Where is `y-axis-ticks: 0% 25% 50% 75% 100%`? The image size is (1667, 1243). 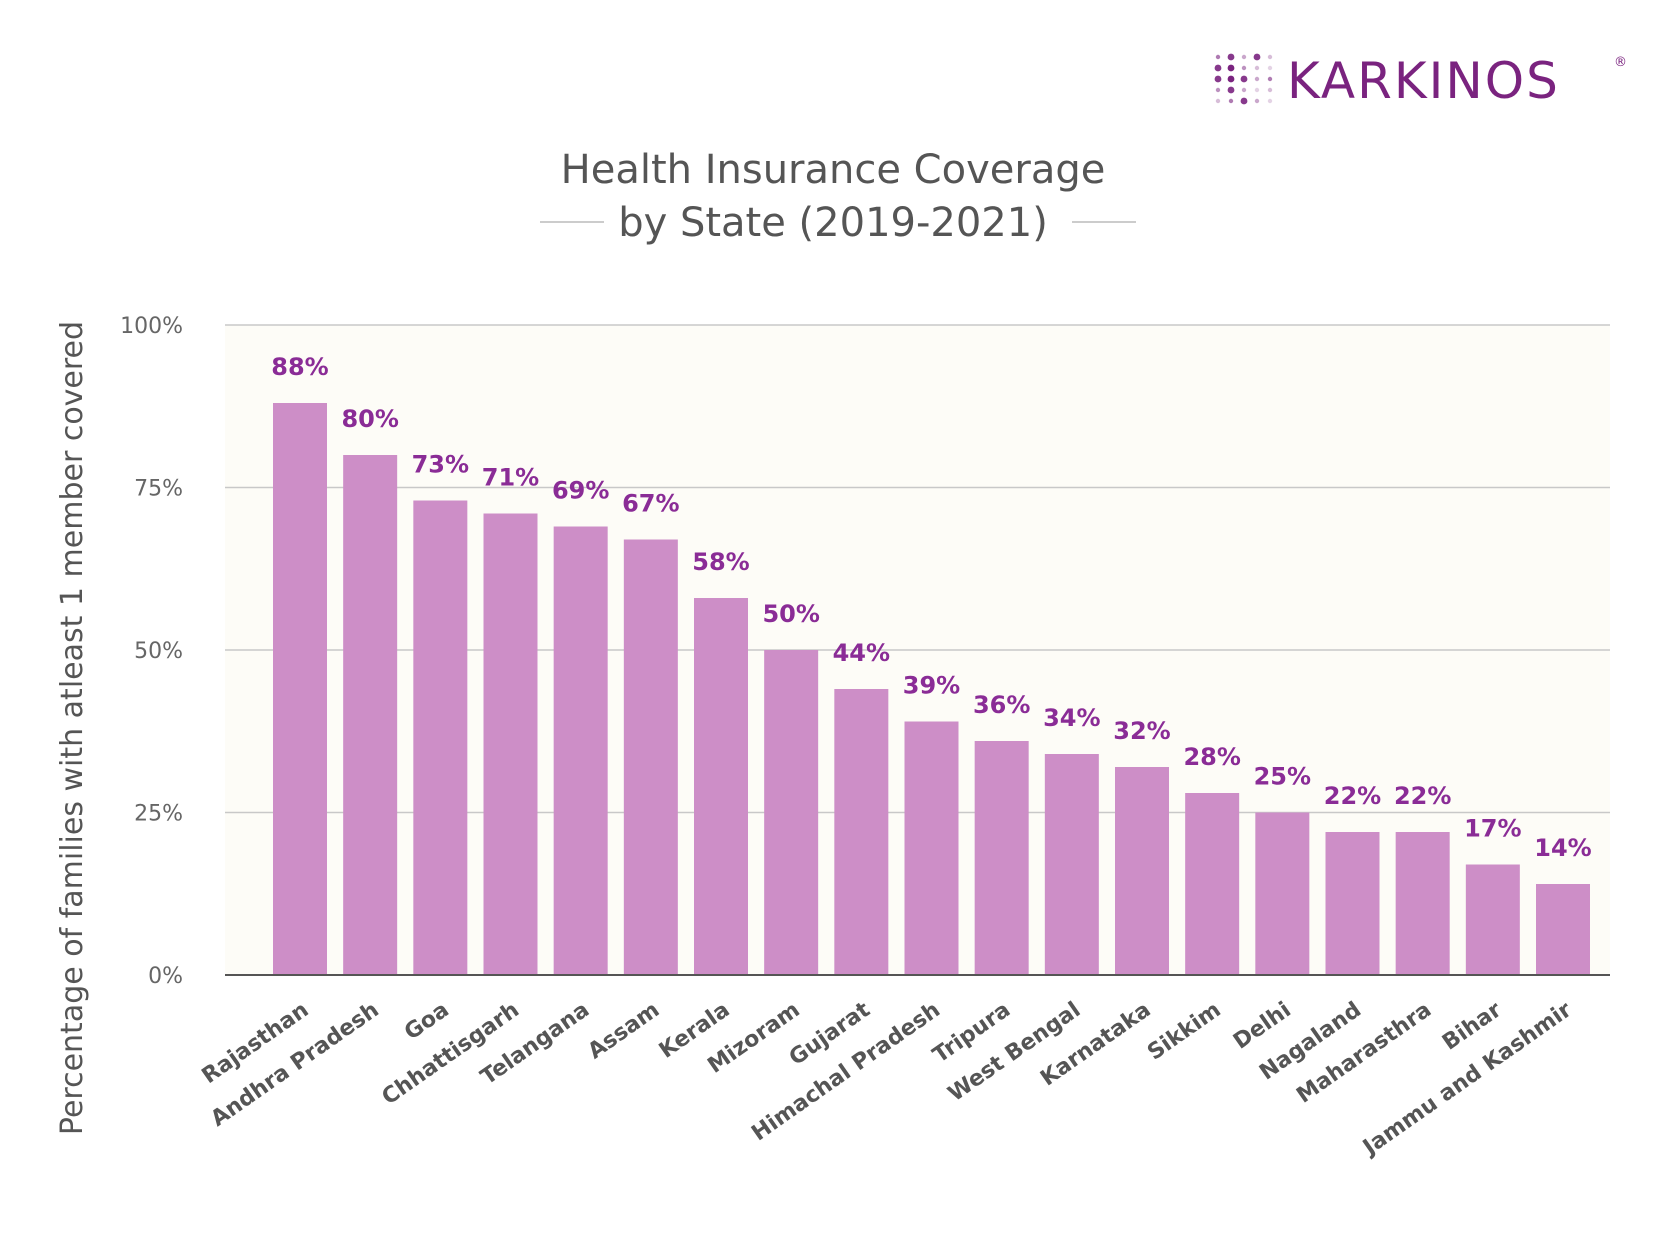
y-axis-ticks: 0% 25% 50% 75% 100% is located at coordinates (151, 651).